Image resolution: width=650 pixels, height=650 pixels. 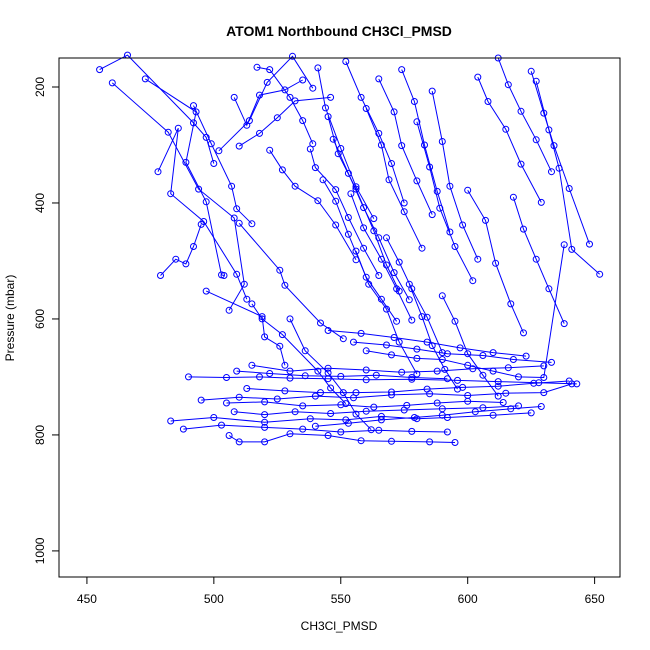 What do you see at coordinates (40, 319) in the screenshot?
I see `y-tick-label: 600` at bounding box center [40, 319].